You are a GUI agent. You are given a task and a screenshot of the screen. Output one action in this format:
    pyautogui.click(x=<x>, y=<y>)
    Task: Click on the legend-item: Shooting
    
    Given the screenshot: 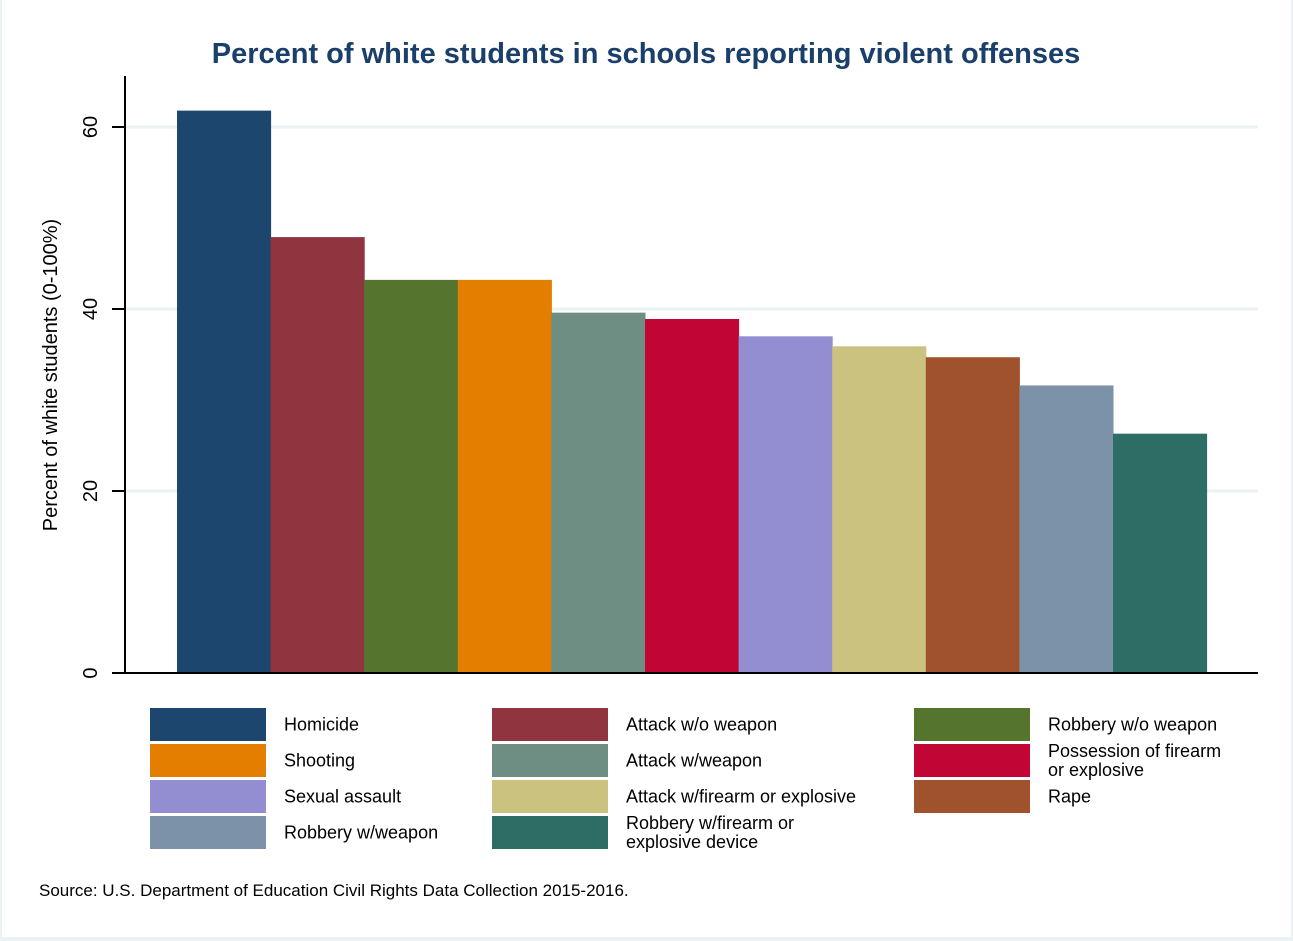 What is the action you would take?
    pyautogui.click(x=252, y=760)
    